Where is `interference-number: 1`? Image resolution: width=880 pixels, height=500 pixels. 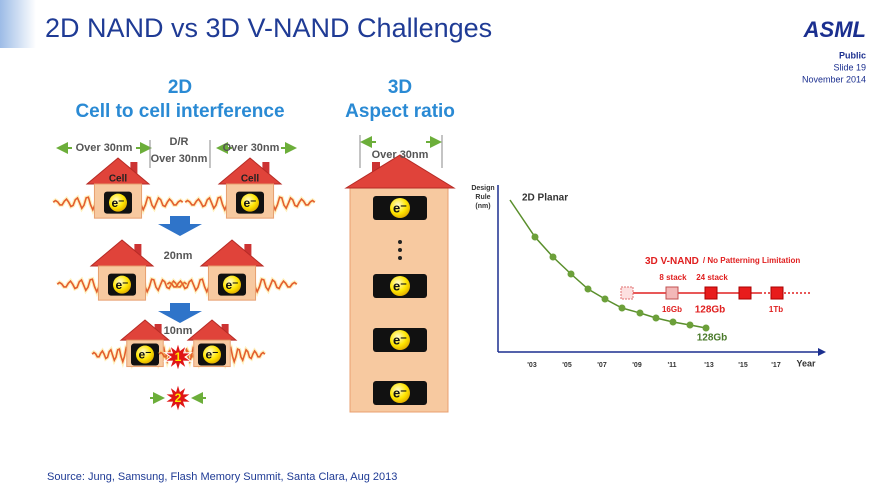 interference-number: 1 is located at coordinates (178, 357).